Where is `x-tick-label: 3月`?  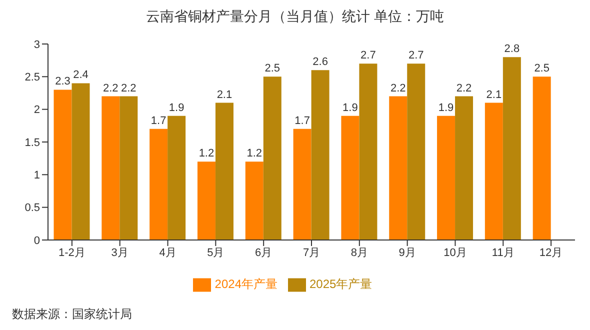 x-tick-label: 3月 is located at coordinates (119, 252).